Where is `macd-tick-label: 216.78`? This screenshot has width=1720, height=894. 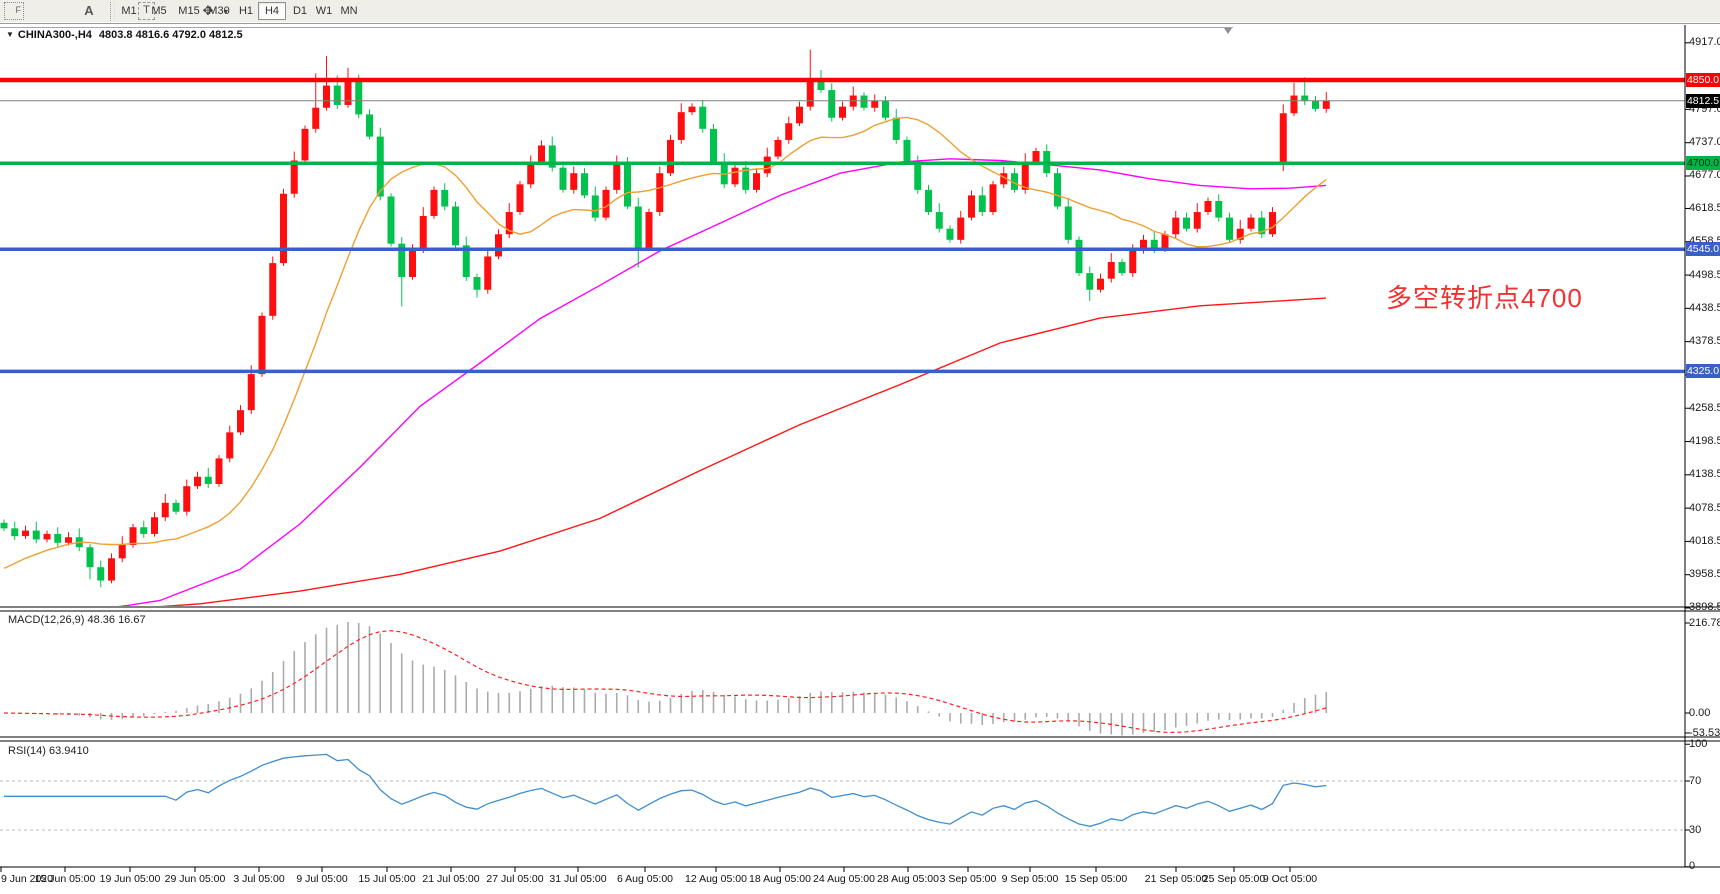 macd-tick-label: 216.78 is located at coordinates (1704, 623).